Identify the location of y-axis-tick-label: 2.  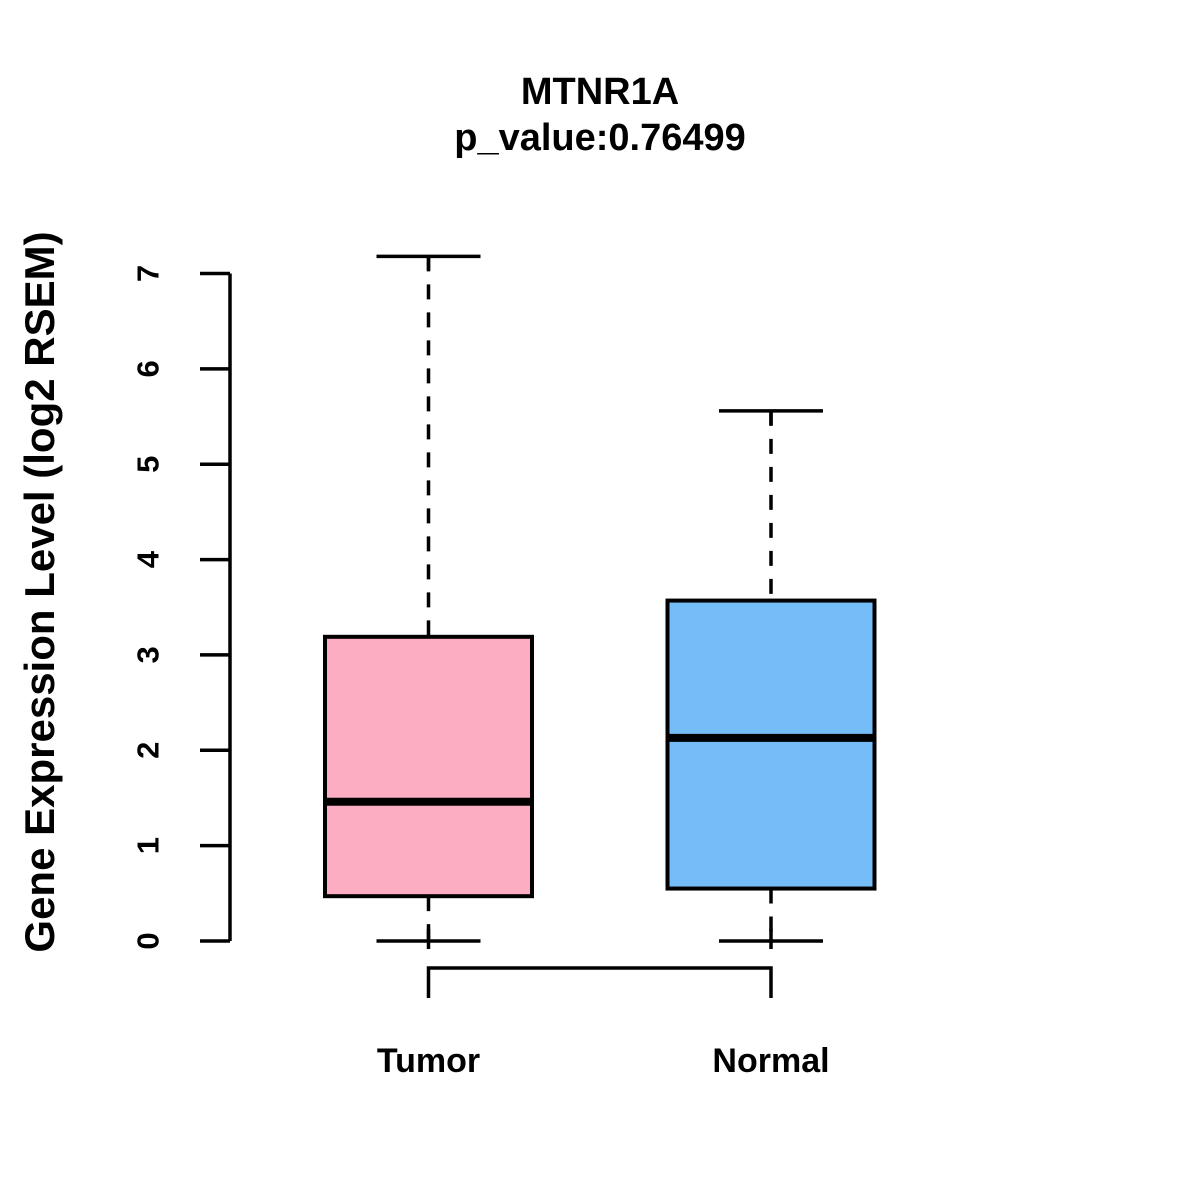
(148, 750).